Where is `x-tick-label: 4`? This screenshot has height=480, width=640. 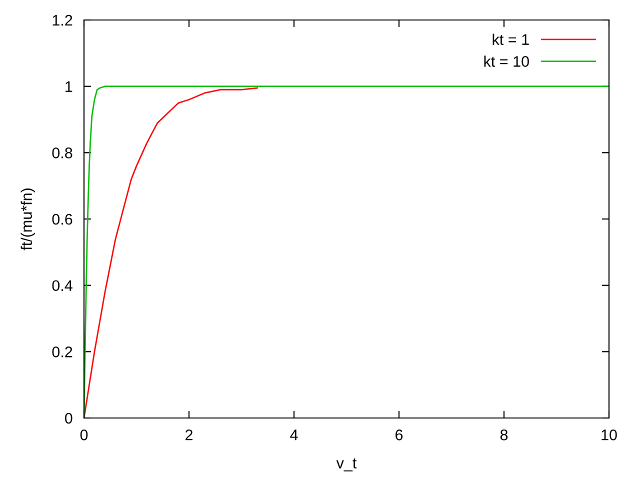
x-tick-label: 4 is located at coordinates (294, 435).